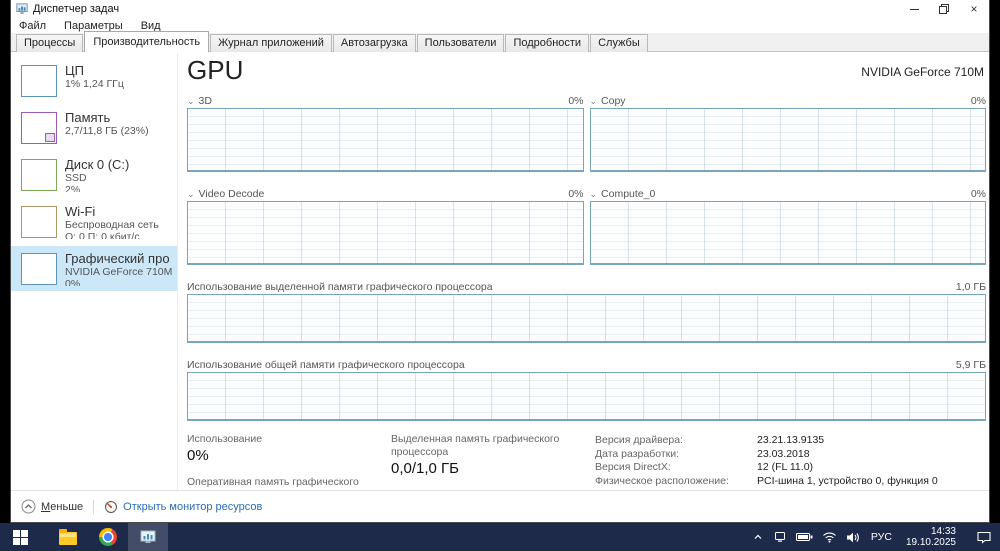 The width and height of the screenshot is (1000, 551). What do you see at coordinates (50, 43) in the screenshot?
I see `tab-processes: Процессы` at bounding box center [50, 43].